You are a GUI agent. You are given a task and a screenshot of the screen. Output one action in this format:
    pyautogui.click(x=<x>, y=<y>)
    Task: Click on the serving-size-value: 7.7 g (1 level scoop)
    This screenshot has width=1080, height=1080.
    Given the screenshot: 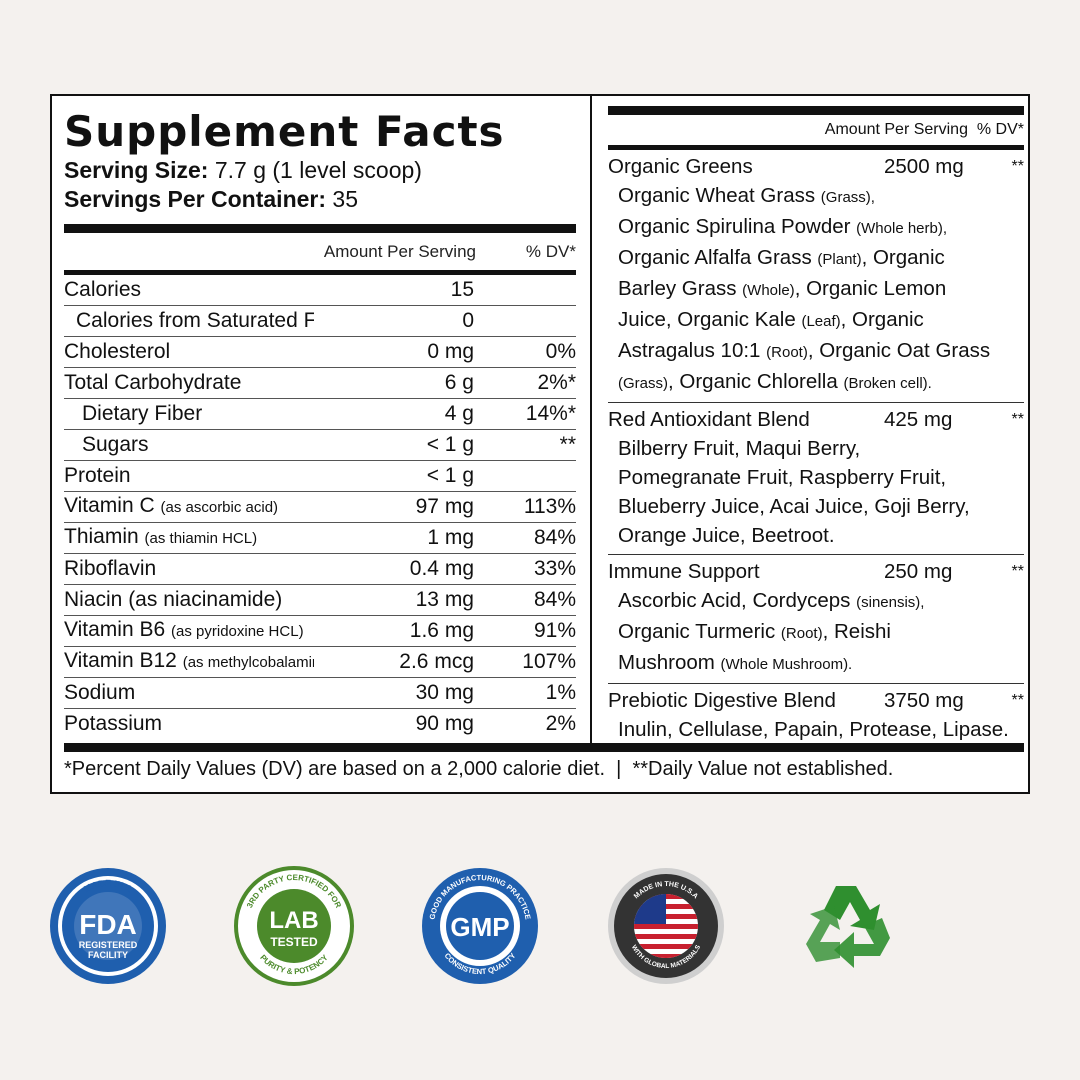 What is the action you would take?
    pyautogui.click(x=318, y=170)
    